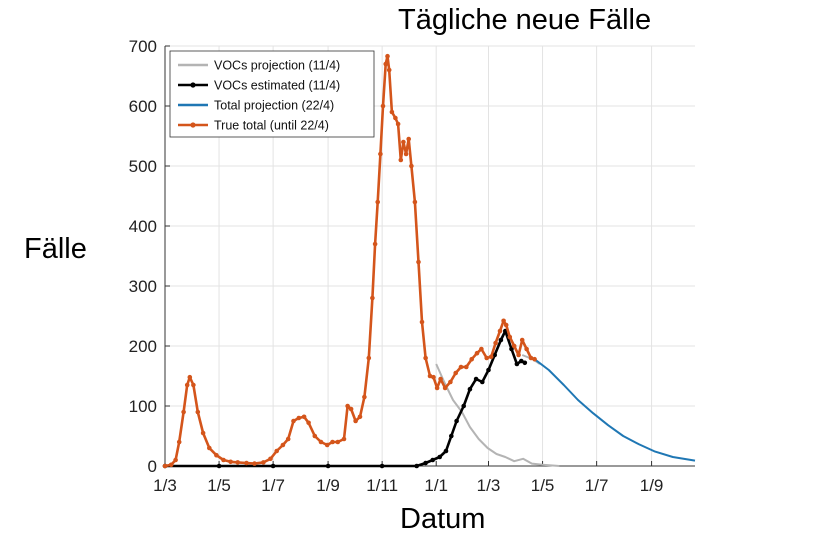 This screenshot has height=546, width=820. Describe the element at coordinates (277, 66) in the screenshot. I see `legend-entry: VOCs projection (11/4)` at that location.